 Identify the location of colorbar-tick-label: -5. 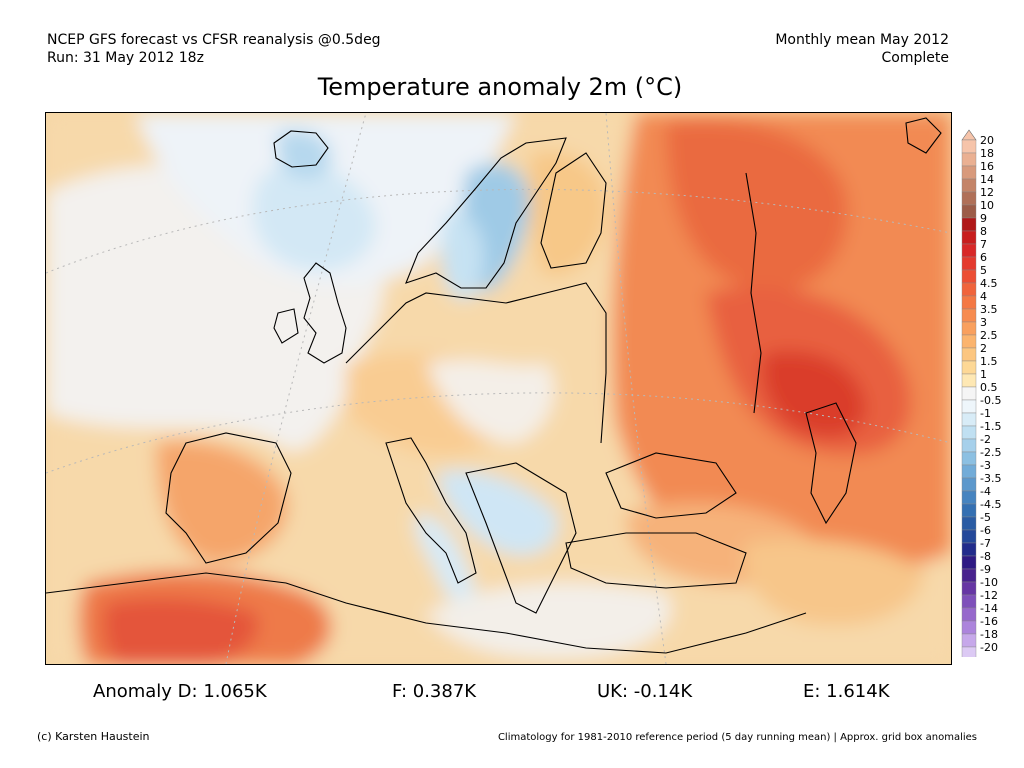
(985, 517).